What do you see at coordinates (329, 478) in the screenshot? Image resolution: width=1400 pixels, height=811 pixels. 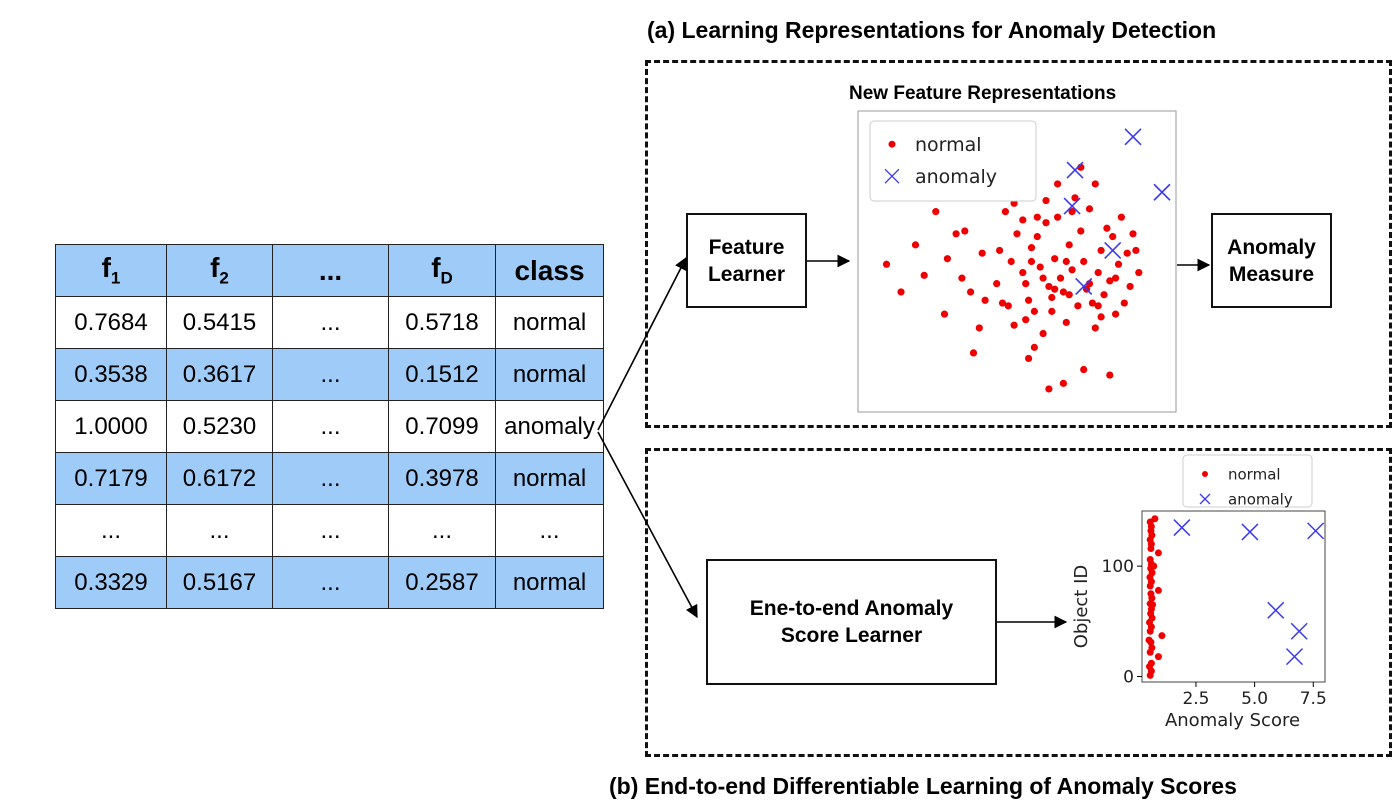 I see `table-row: 0.7179 0.6172... 0.3978 normal` at bounding box center [329, 478].